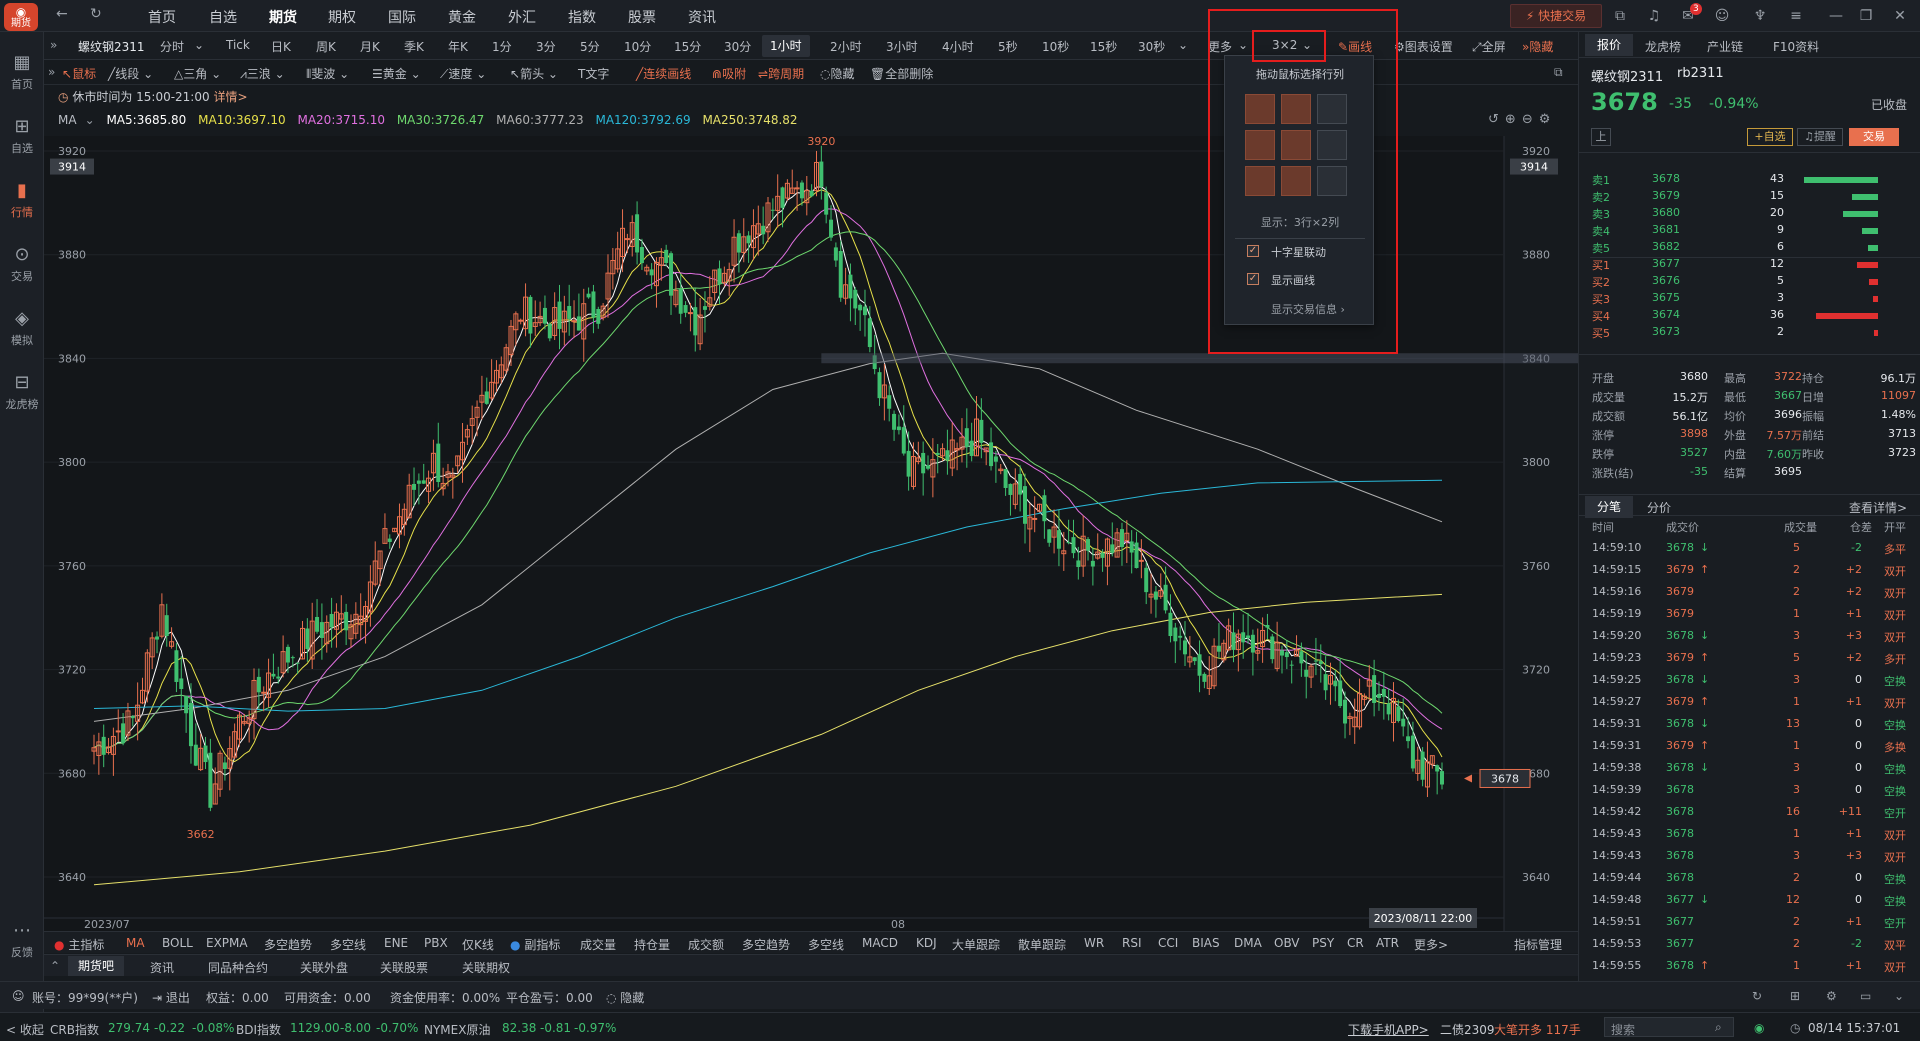 The width and height of the screenshot is (1920, 1041). What do you see at coordinates (958, 47) in the screenshot?
I see `period-4h: 4小时` at bounding box center [958, 47].